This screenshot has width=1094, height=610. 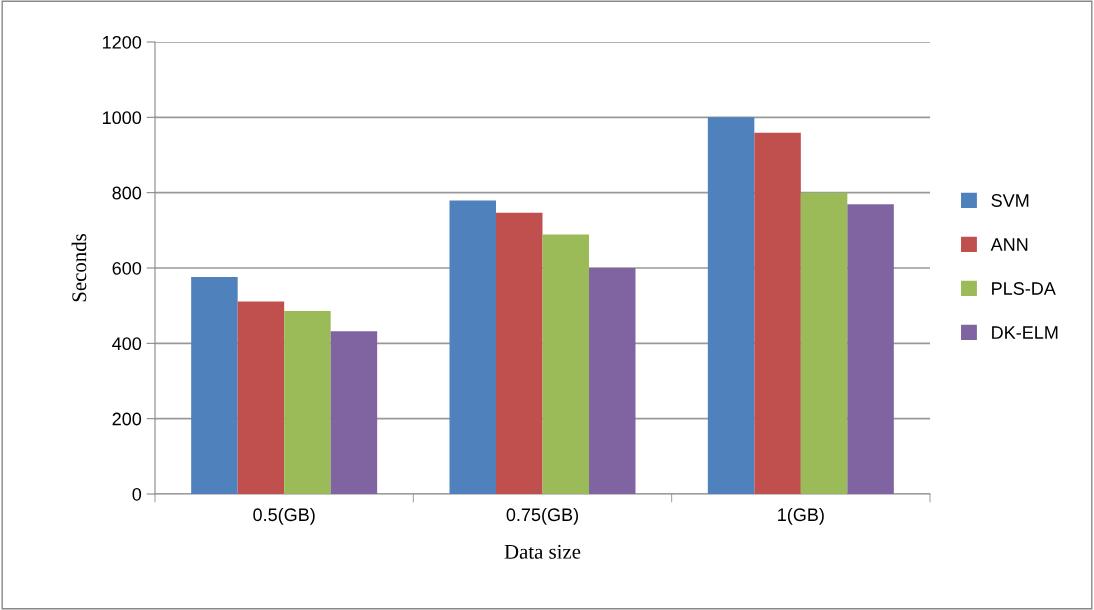 I want to click on y-tick-label: 1200, so click(x=122, y=42).